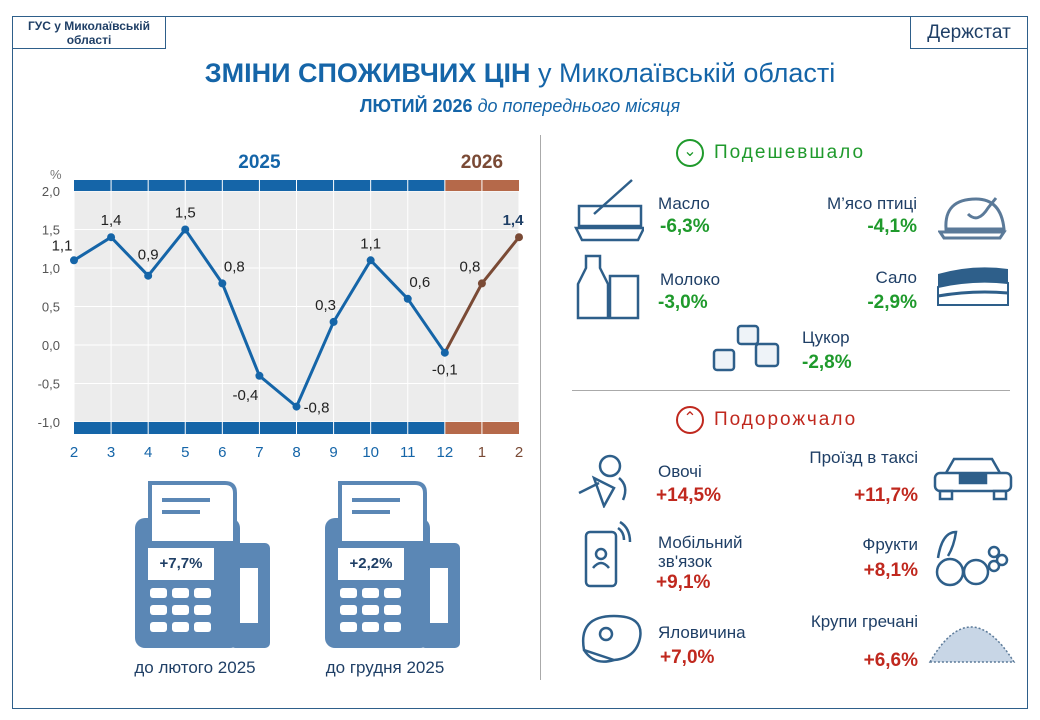  I want to click on item-value: -2,9%, so click(892, 302).